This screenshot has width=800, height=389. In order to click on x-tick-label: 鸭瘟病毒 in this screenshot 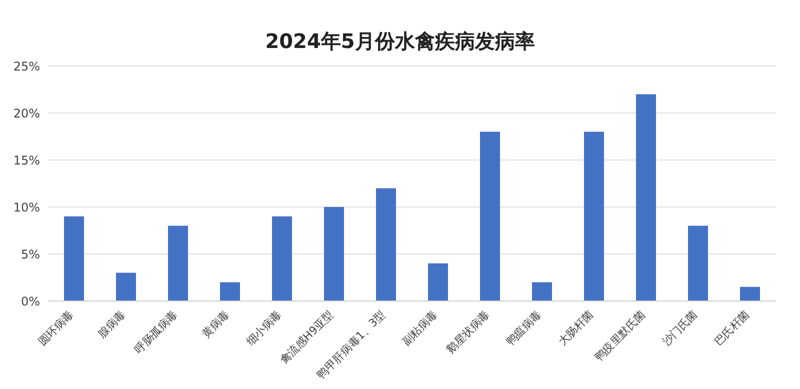, I will do `click(524, 328)`.